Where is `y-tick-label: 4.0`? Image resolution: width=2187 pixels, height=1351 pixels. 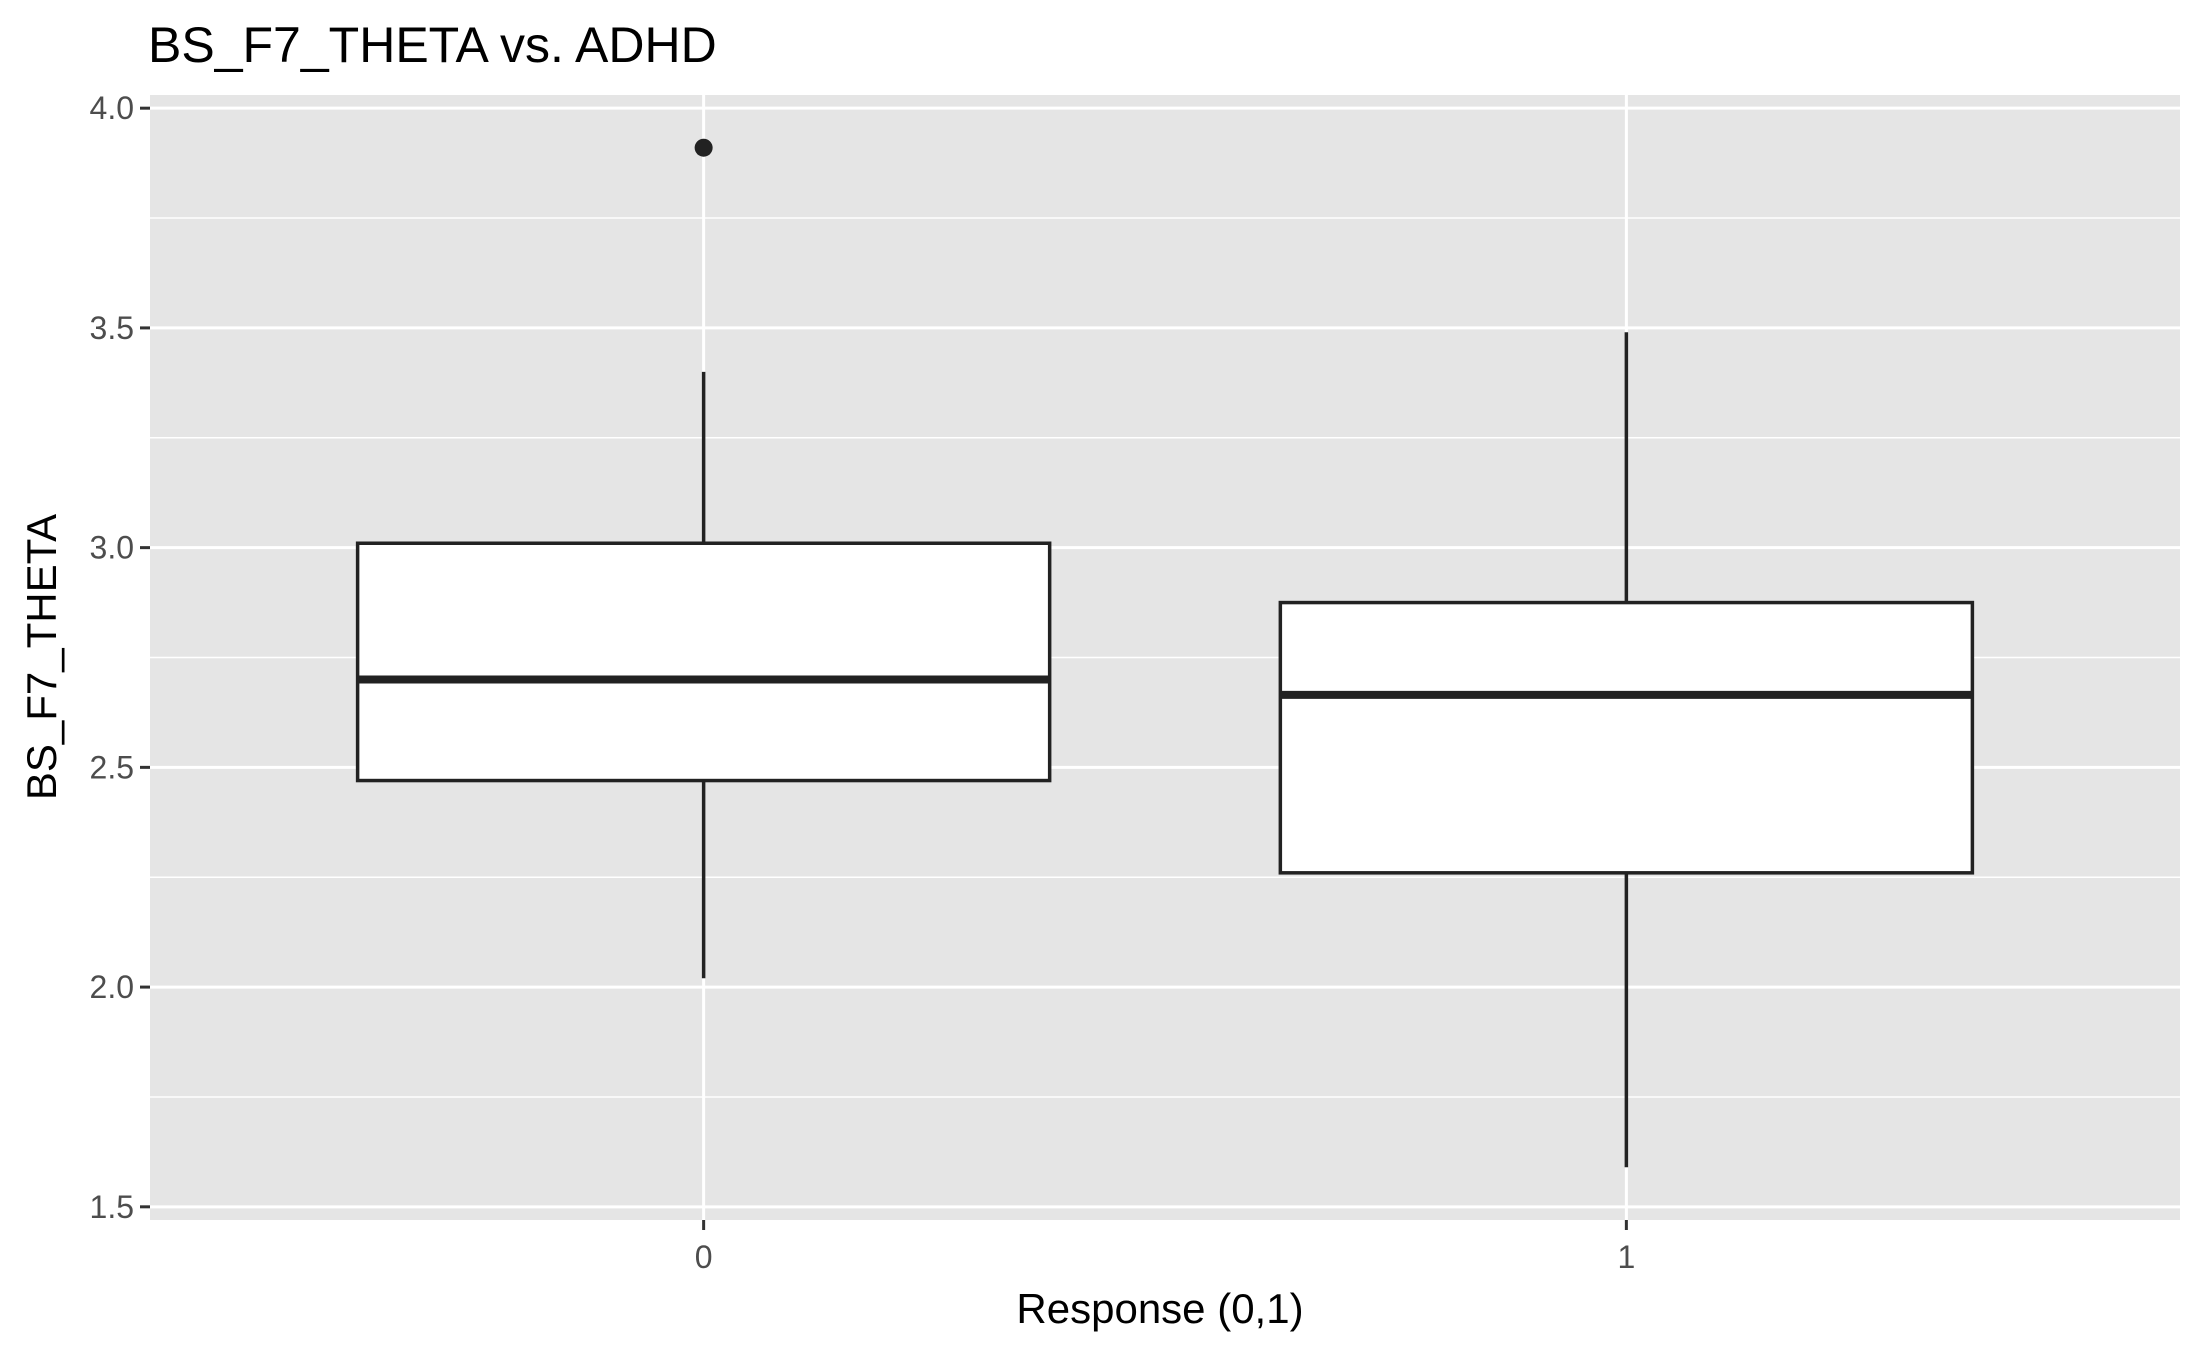
y-tick-label: 4.0 is located at coordinates (112, 108).